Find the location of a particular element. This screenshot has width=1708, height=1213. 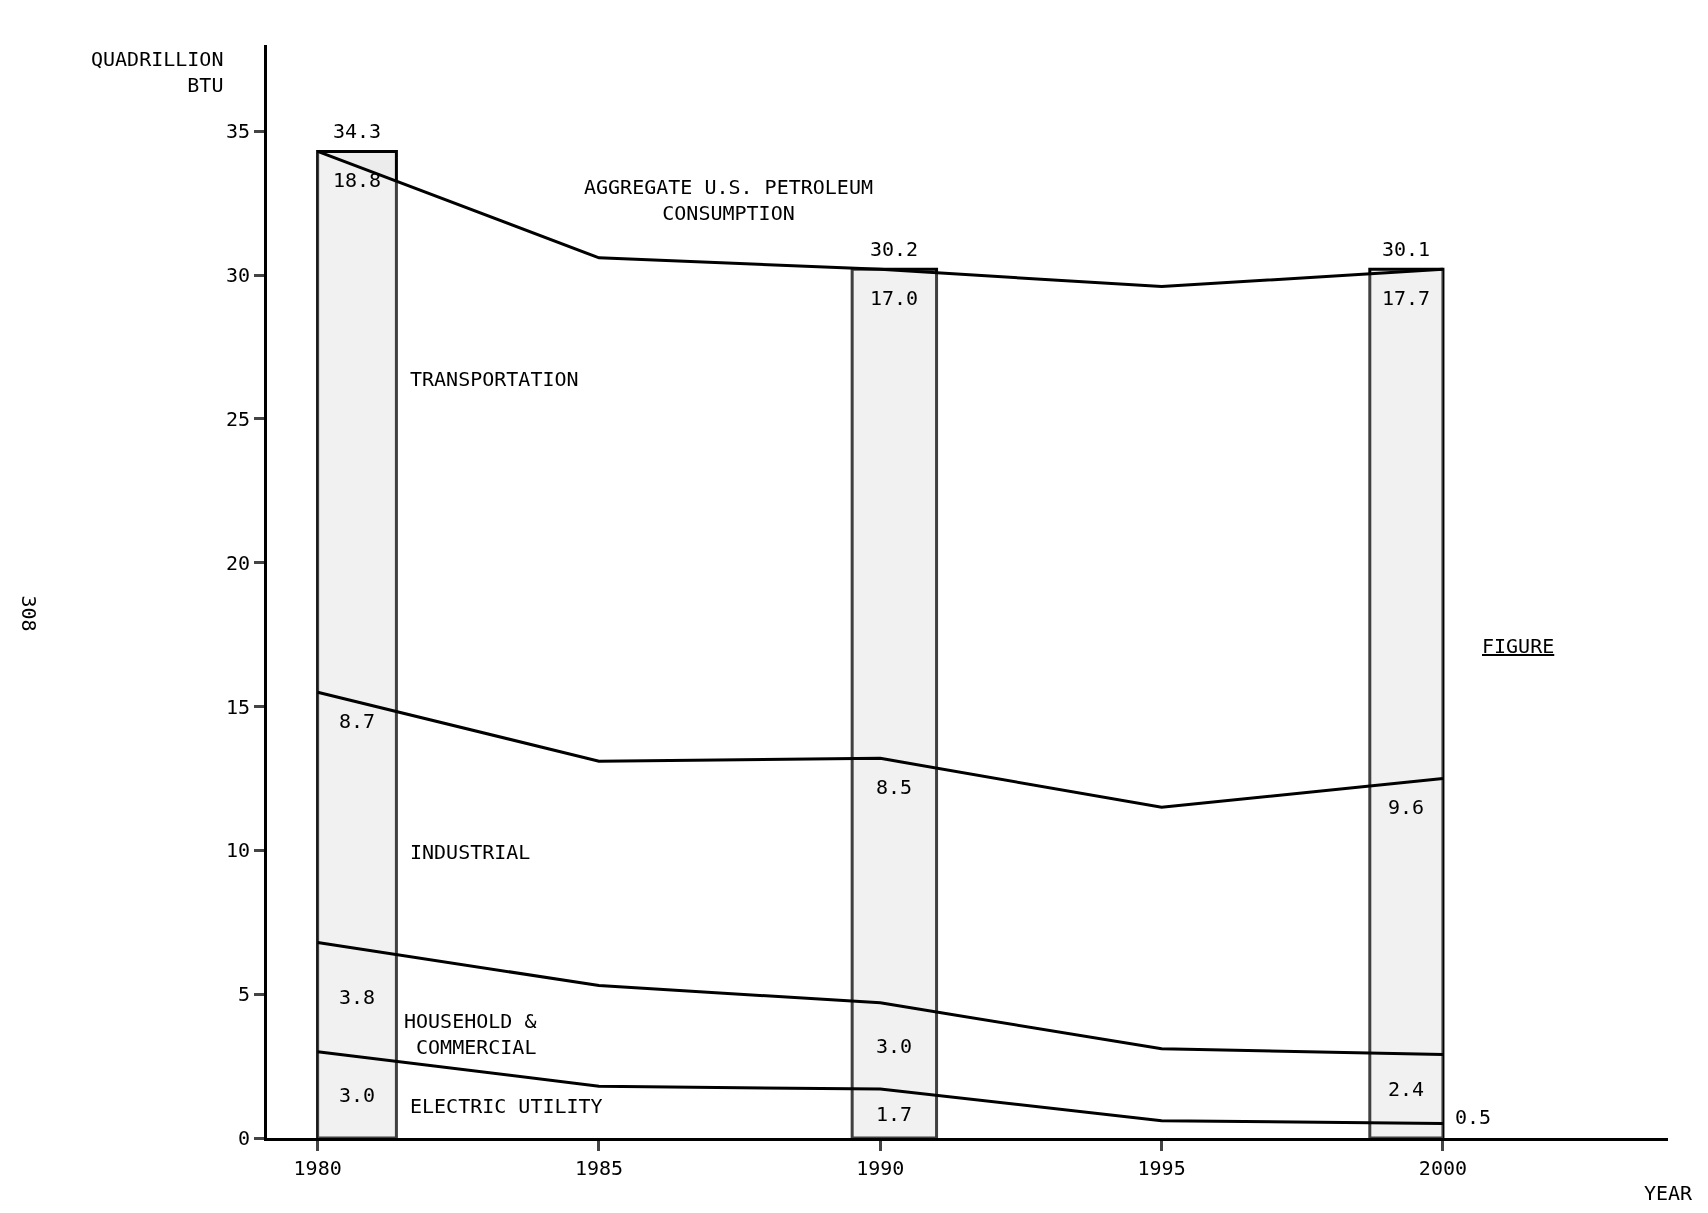

y-tick-label: 10 is located at coordinates (237, 850).